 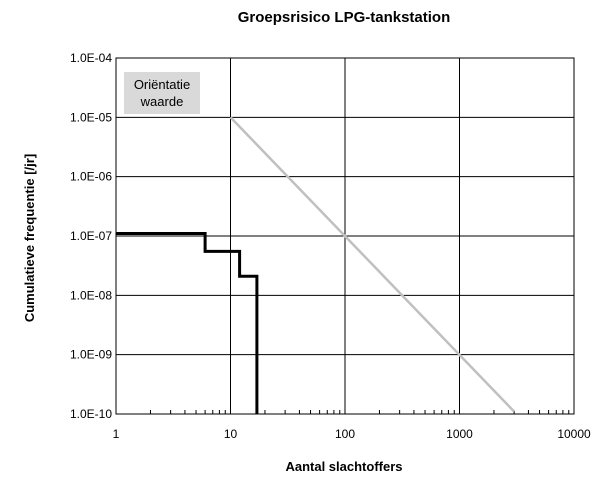 I want to click on annotation-box, so click(x=162, y=93).